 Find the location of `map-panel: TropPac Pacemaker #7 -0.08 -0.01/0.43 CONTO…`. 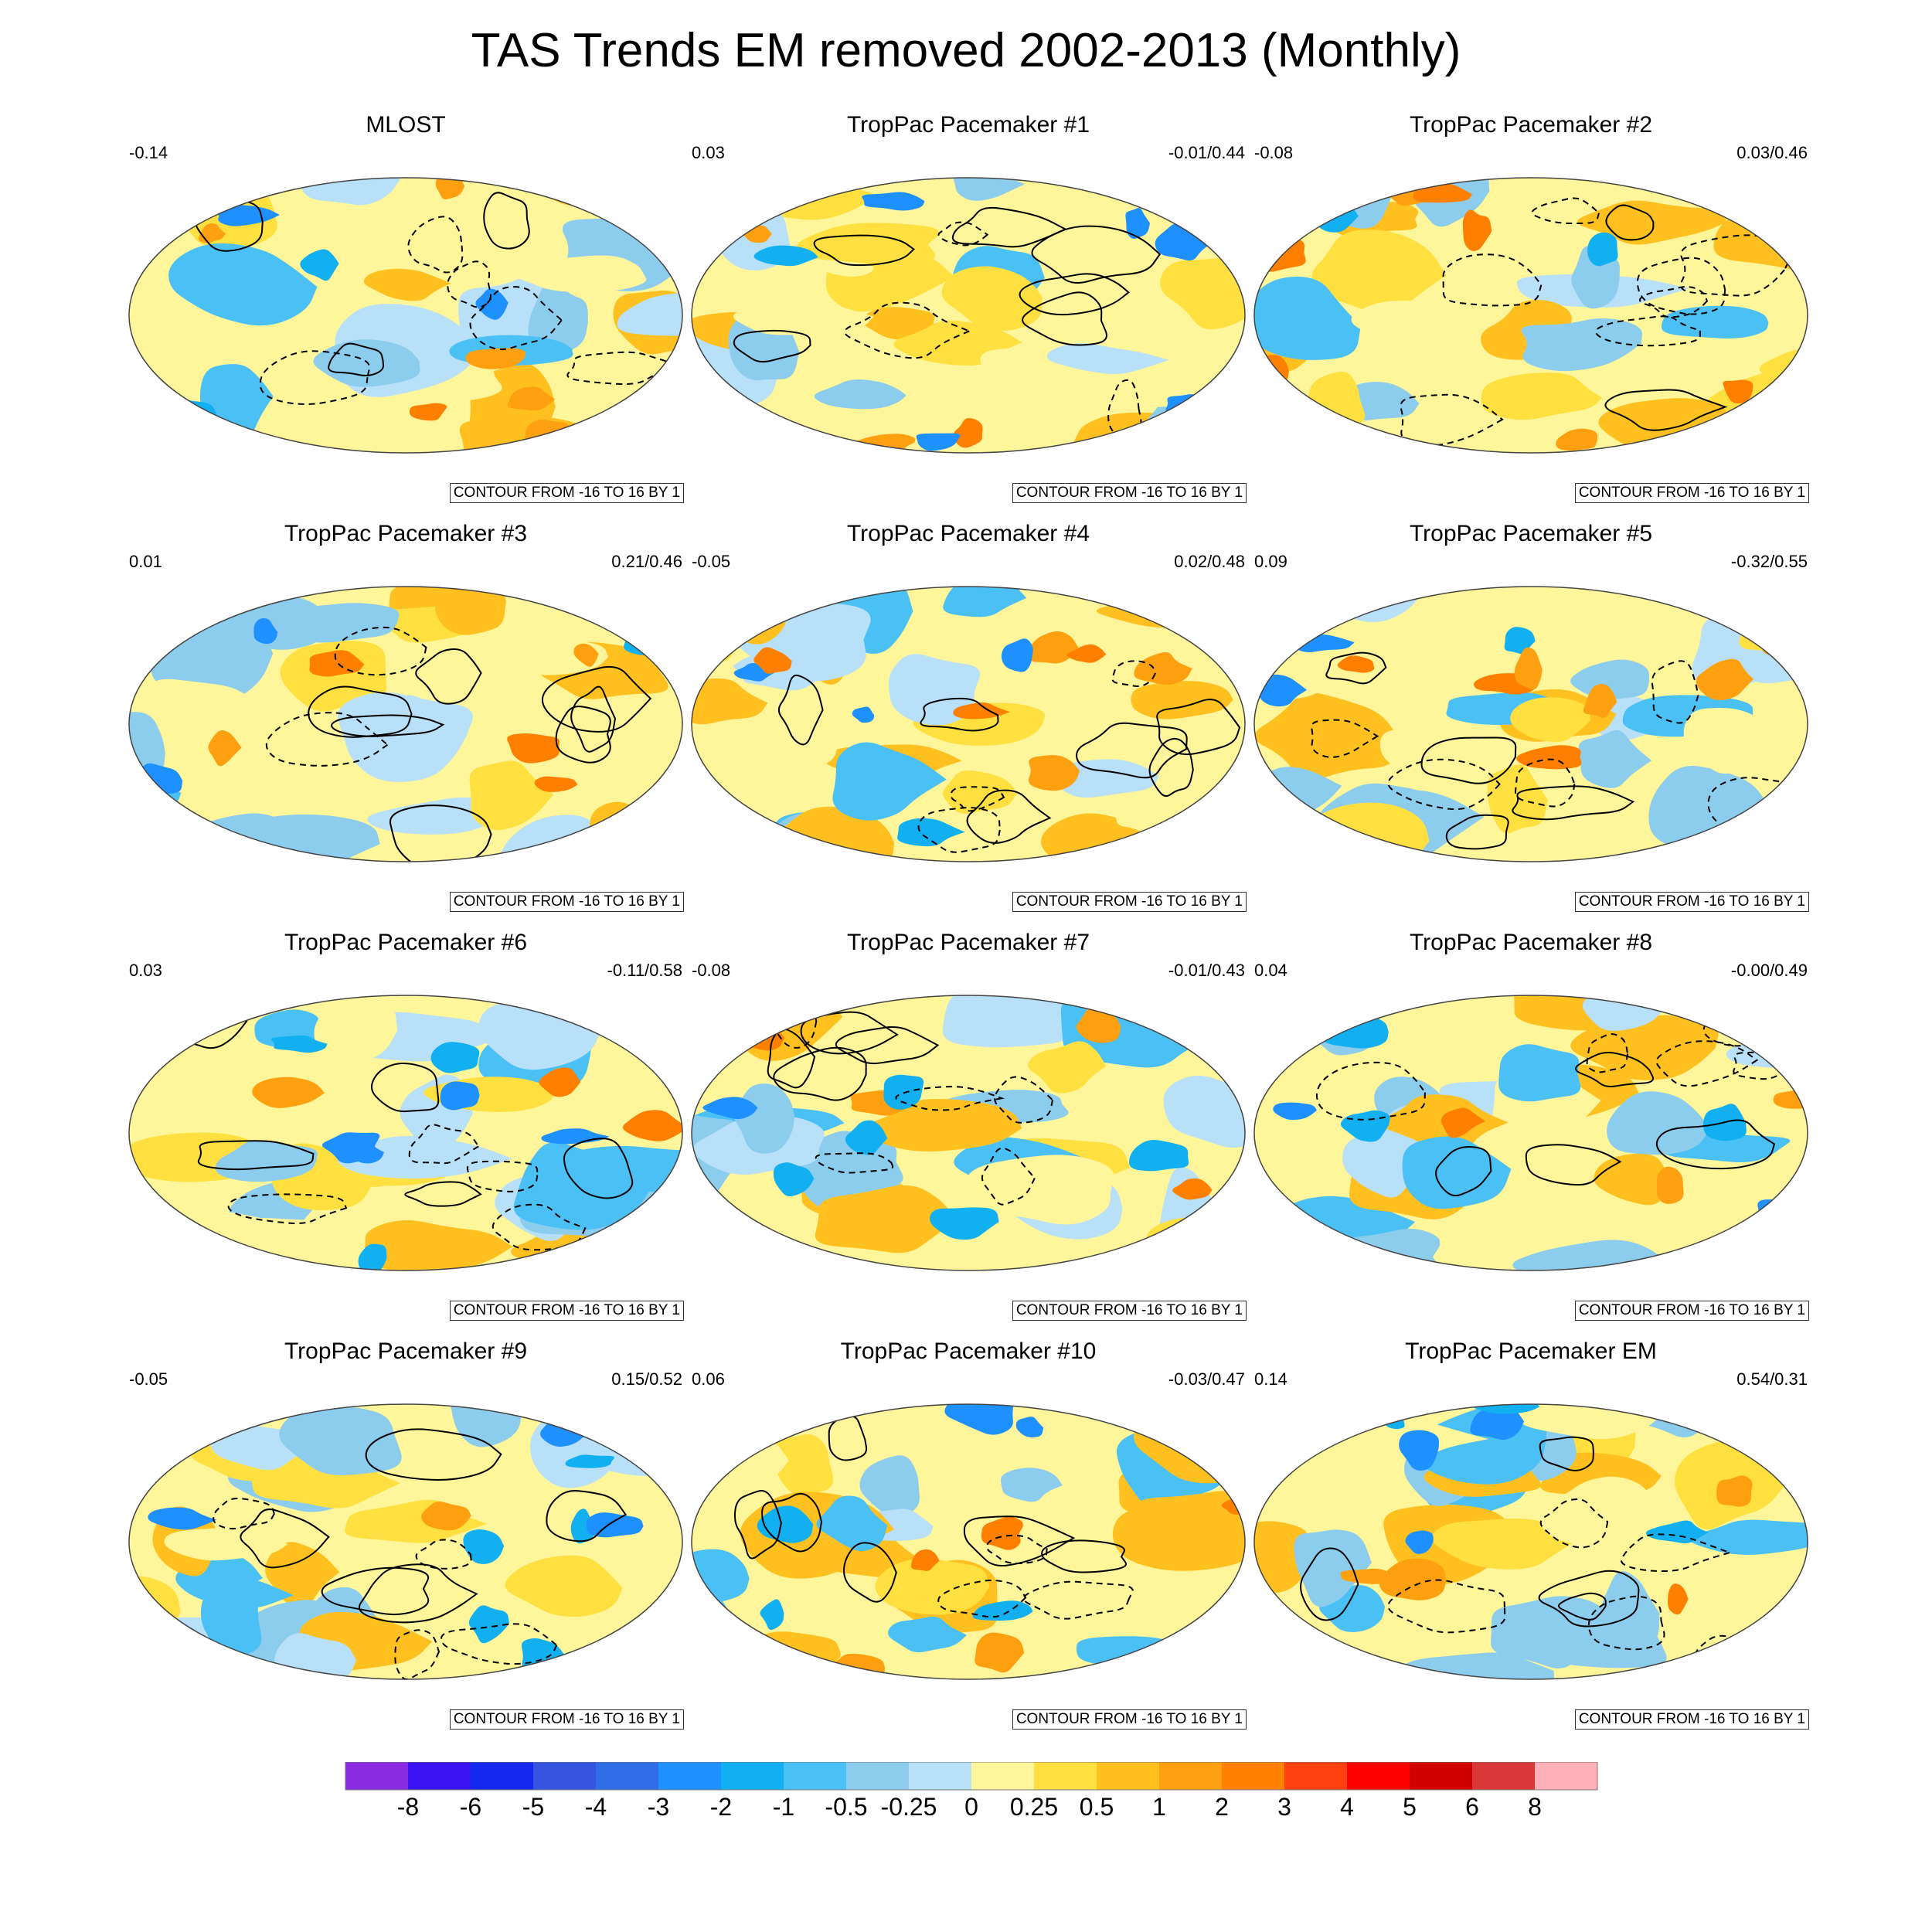

map-panel: TropPac Pacemaker #7 -0.08 -0.01/0.43 CONTO… is located at coordinates (969, 1134).